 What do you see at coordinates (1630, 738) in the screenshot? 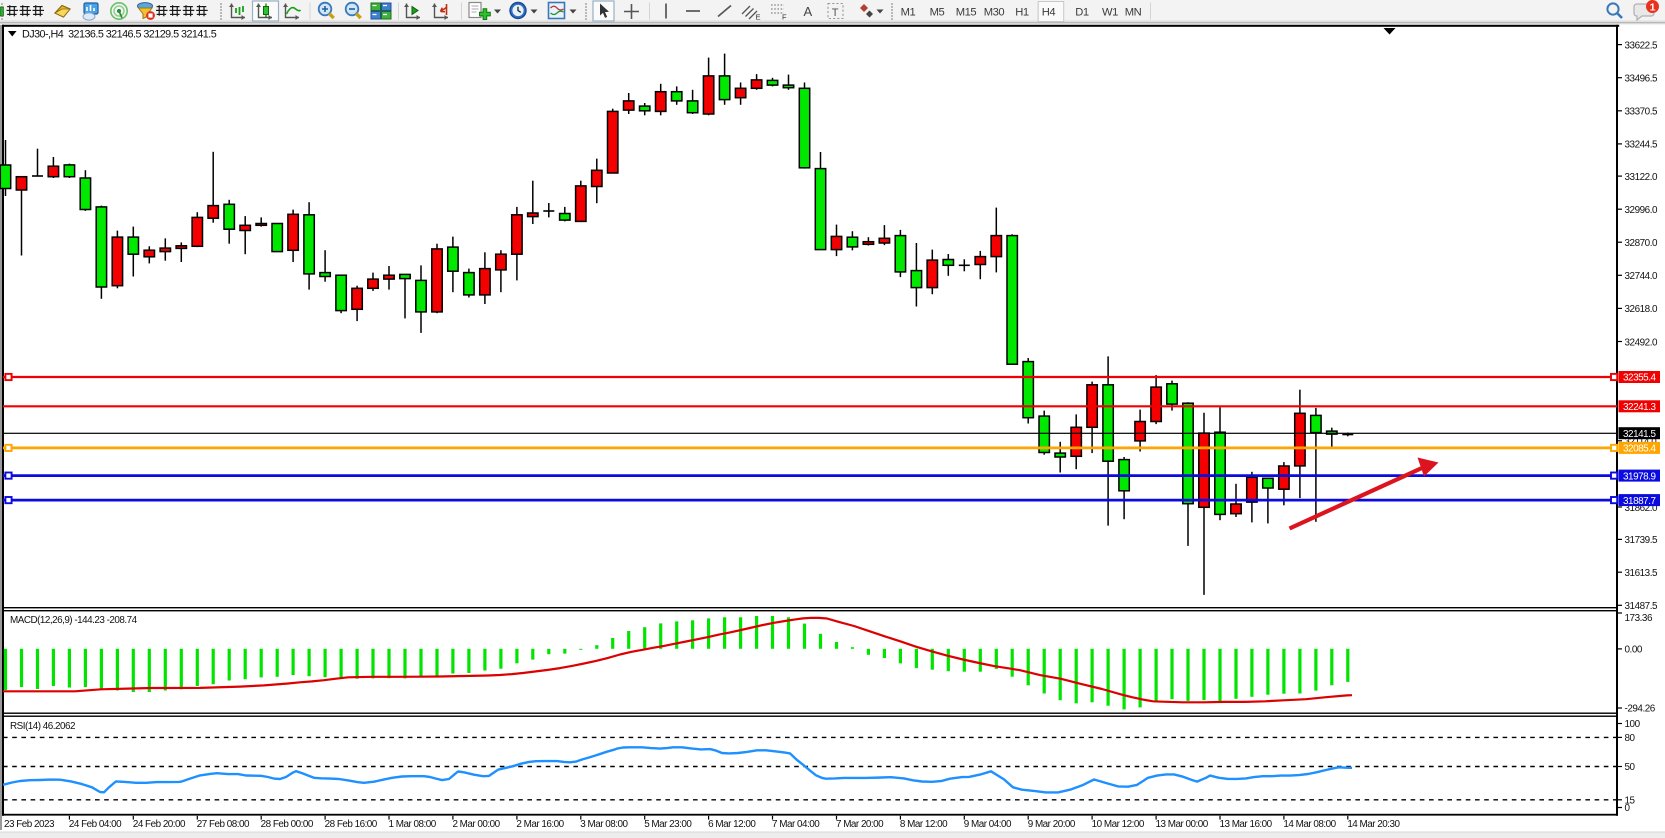
I see `svg-text: 80` at bounding box center [1630, 738].